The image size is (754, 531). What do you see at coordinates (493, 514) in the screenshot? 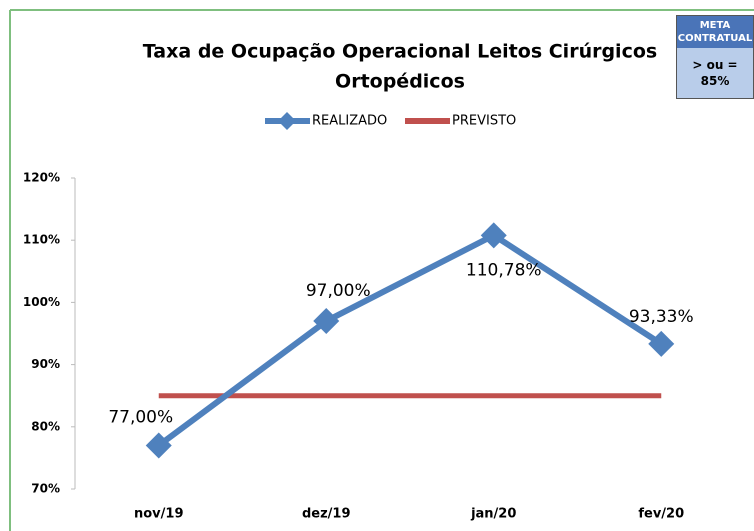
I see `x-tick-label: jan/20` at bounding box center [493, 514].